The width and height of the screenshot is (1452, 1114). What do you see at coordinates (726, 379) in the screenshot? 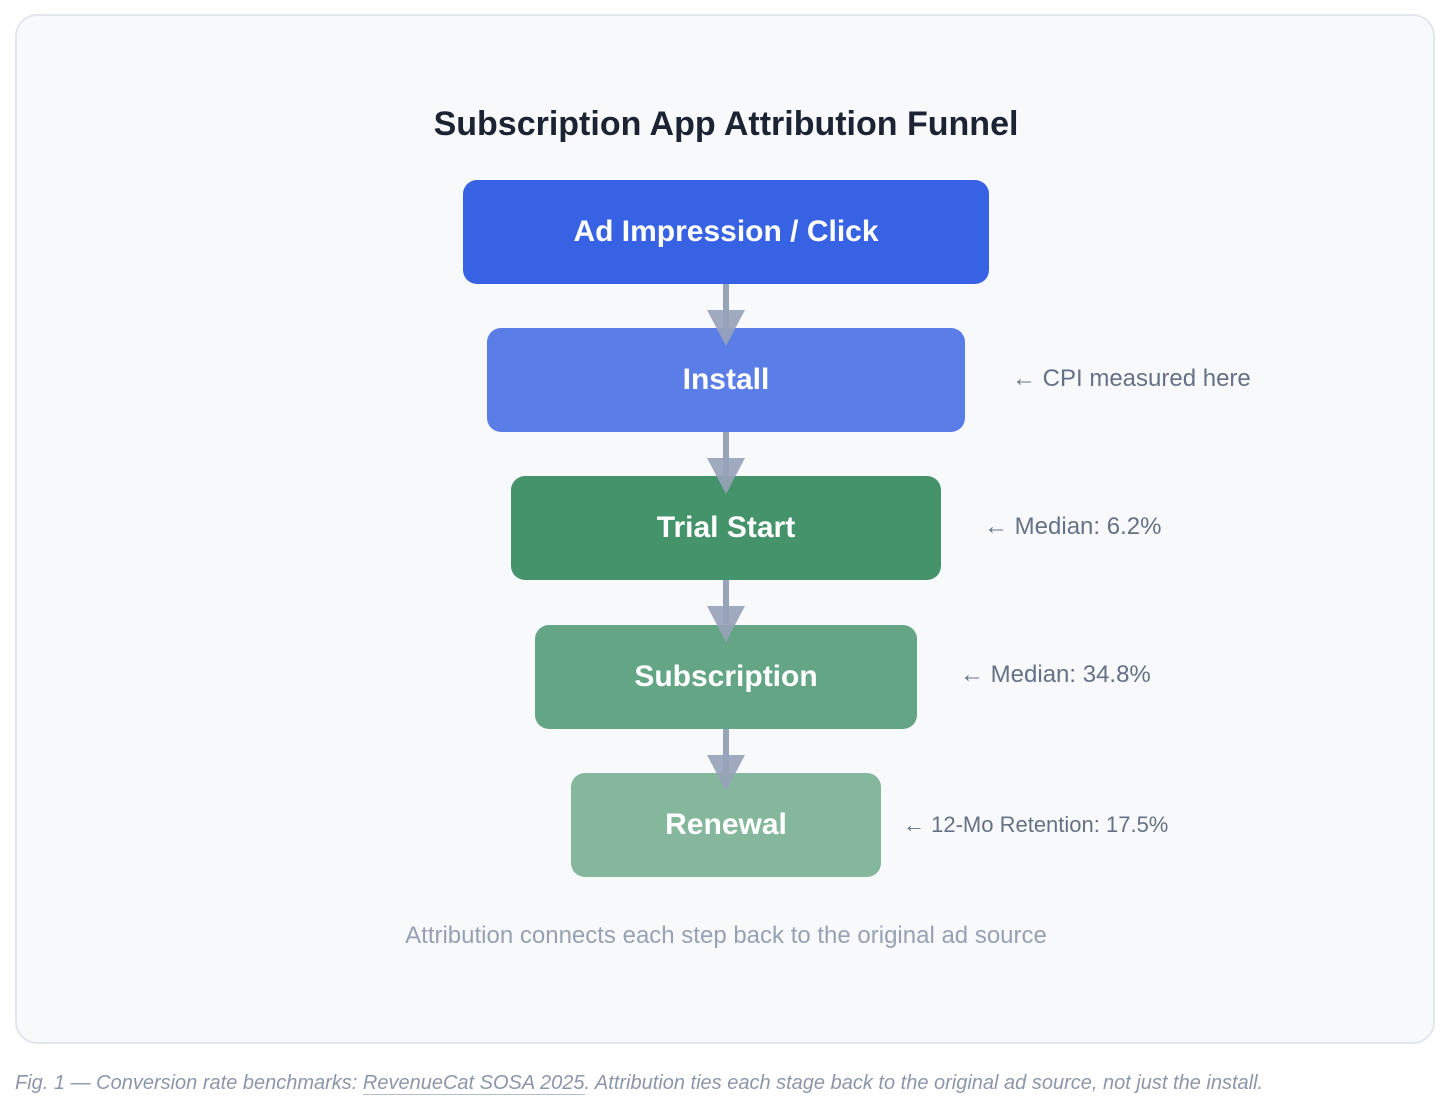
I see `stage-label: Install` at bounding box center [726, 379].